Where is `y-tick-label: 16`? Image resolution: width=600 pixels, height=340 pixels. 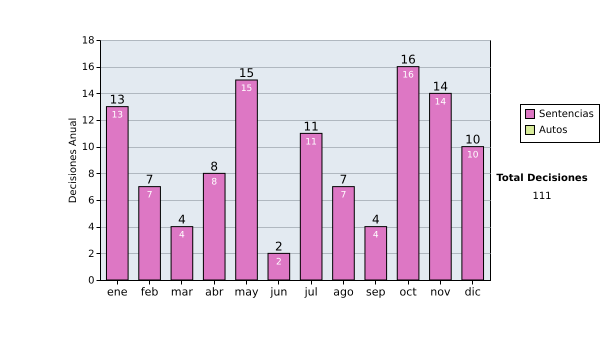
y-tick-label: 16 is located at coordinates (88, 68).